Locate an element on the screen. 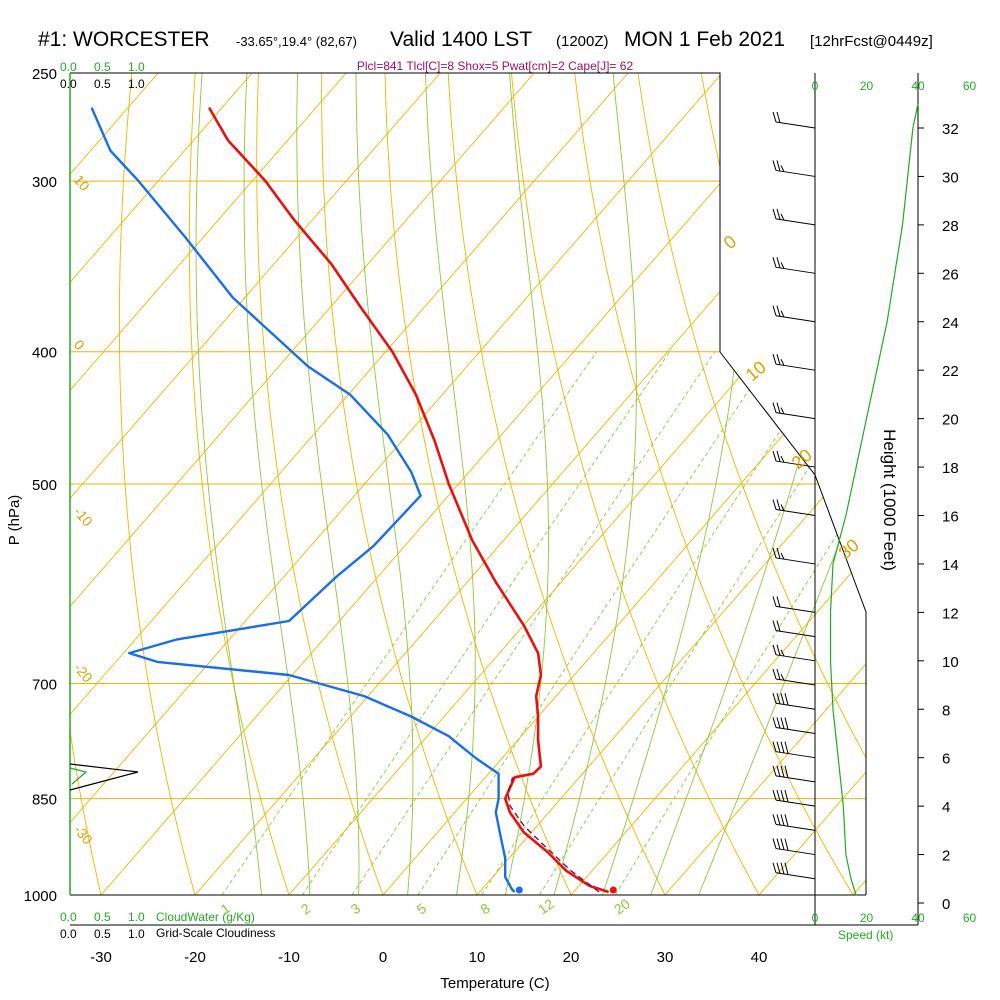 This screenshot has width=1000, height=1000. cloud-scale-top-black-0: 0.0 is located at coordinates (68, 84).